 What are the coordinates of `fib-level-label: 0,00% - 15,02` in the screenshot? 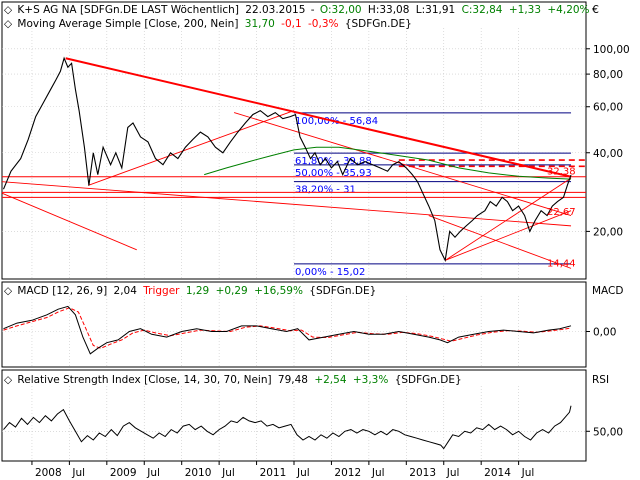 It's located at (330, 272).